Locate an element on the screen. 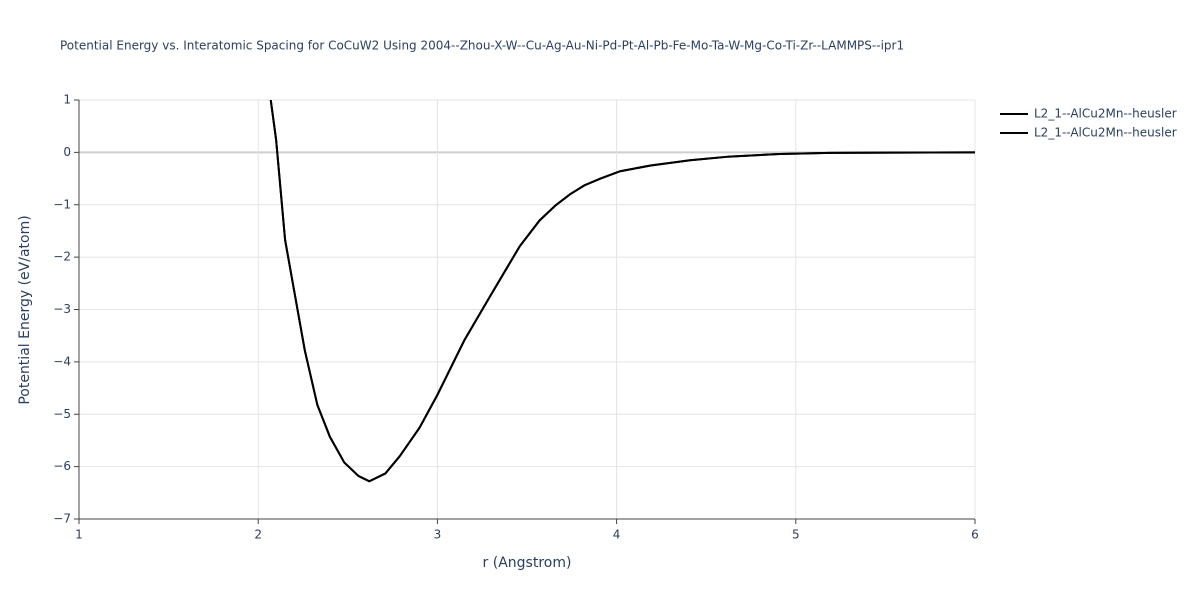 The height and width of the screenshot is (600, 1200). y-tick-label: −1 is located at coordinates (62, 204).